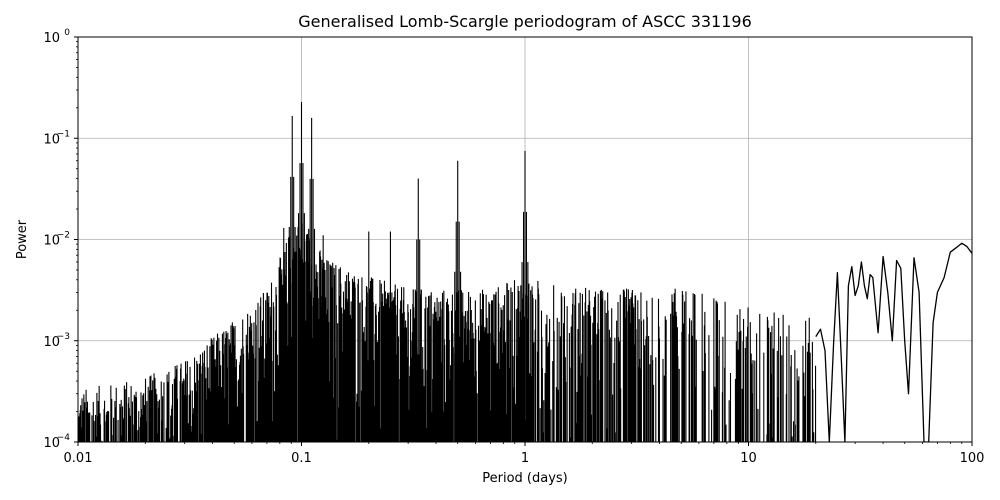 Image resolution: width=1000 pixels, height=500 pixels. Describe the element at coordinates (63, 236) in the screenshot. I see `y-tick-exponent: −2` at that location.